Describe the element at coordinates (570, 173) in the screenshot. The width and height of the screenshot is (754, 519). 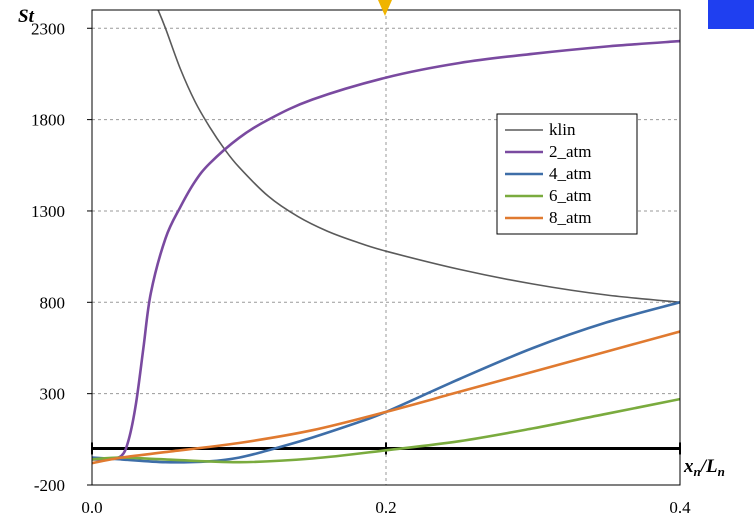
I see `legend-label-4-atm: 4_atm` at that location.